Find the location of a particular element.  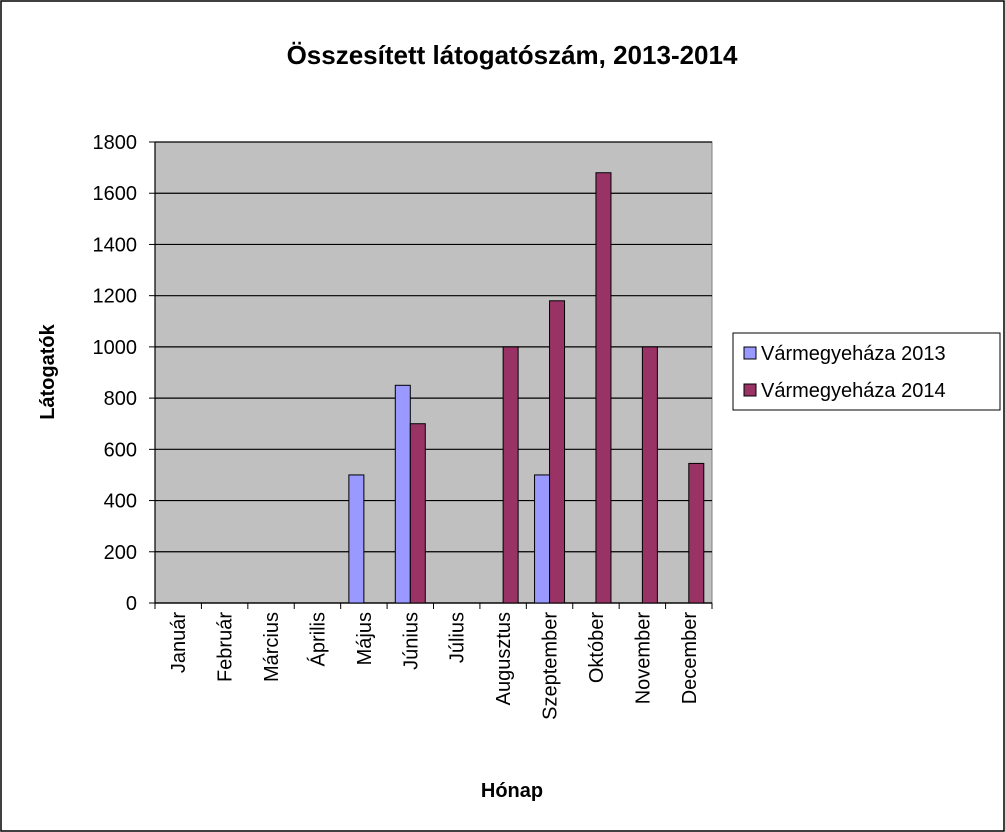

x-axis-label: Hónap is located at coordinates (512, 791).